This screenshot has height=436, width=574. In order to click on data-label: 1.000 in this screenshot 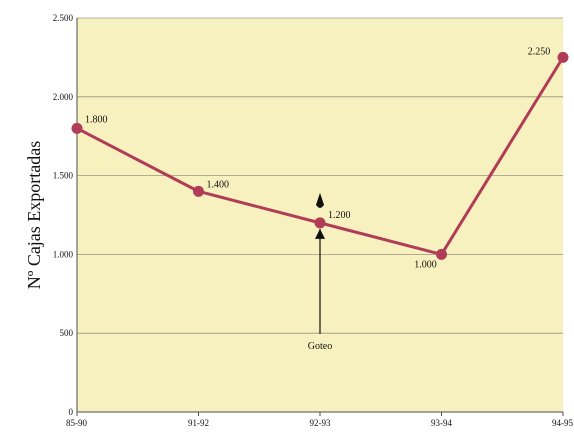, I will do `click(425, 264)`.